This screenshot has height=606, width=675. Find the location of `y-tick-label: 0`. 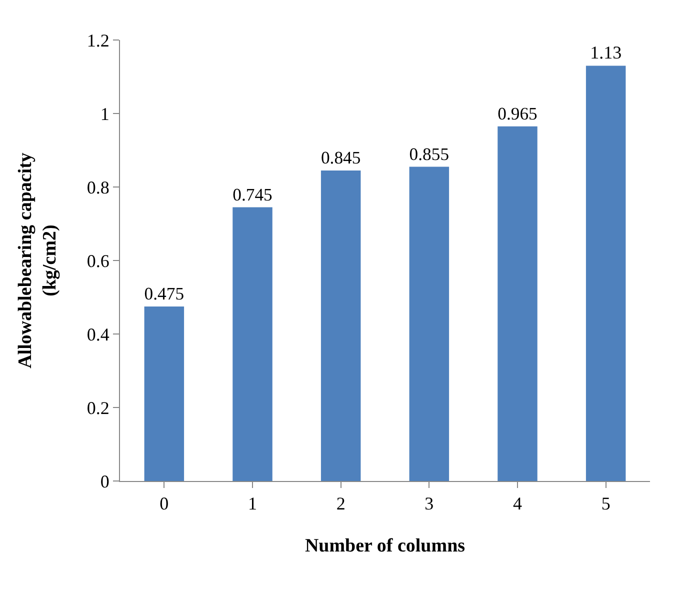

y-tick-label: 0 is located at coordinates (105, 481).